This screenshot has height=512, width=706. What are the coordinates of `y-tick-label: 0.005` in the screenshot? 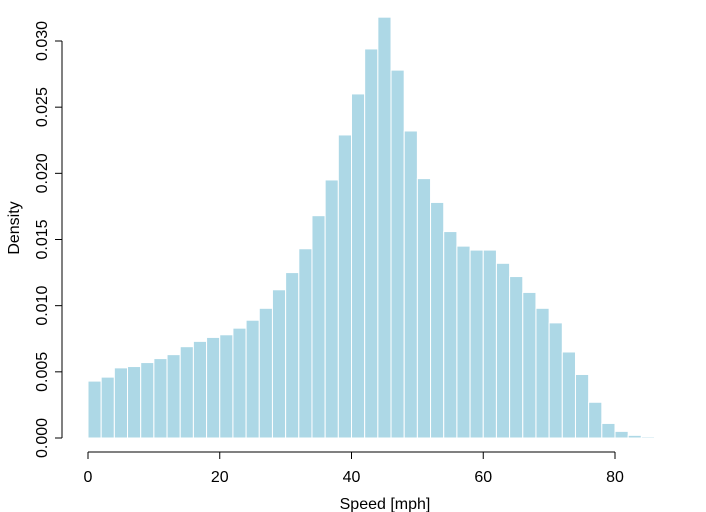 It's located at (42, 372).